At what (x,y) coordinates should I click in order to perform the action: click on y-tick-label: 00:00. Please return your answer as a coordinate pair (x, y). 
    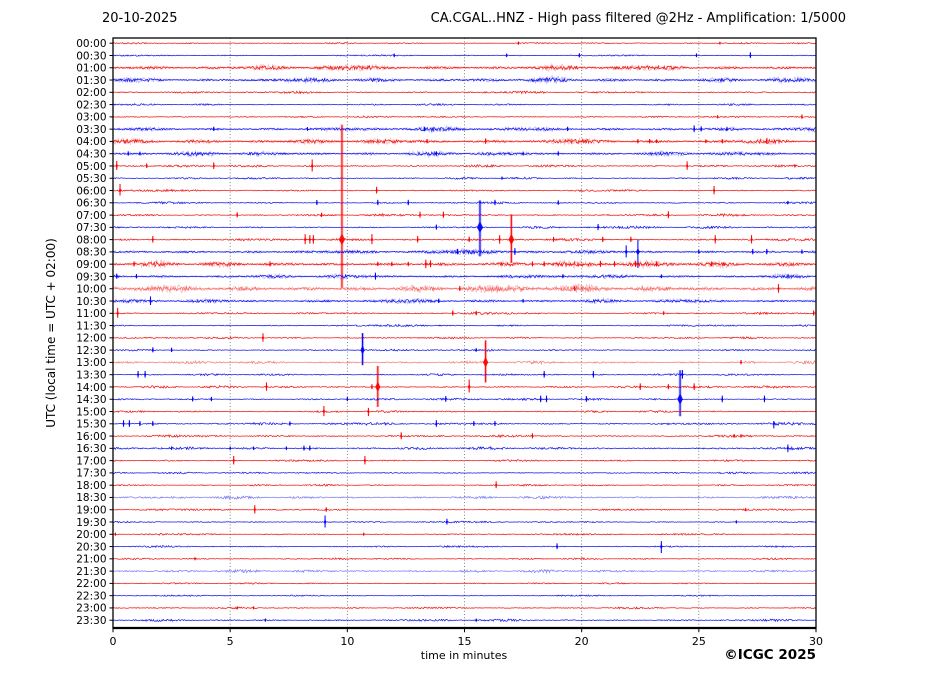
    Looking at the image, I should click on (91, 44).